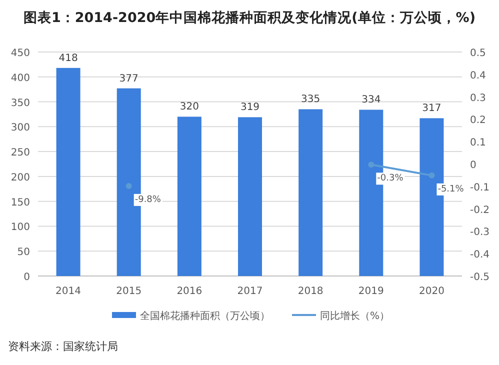 This screenshot has height=365, width=499. Describe the element at coordinates (371, 291) in the screenshot. I see `x-tick-label: 2019` at that location.